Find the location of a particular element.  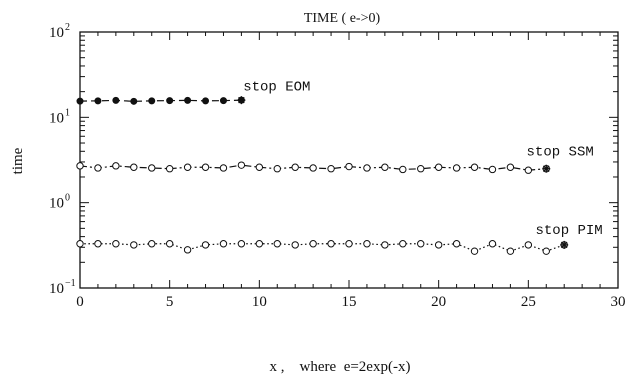

annotation-label: stop EOM is located at coordinates (276, 88).